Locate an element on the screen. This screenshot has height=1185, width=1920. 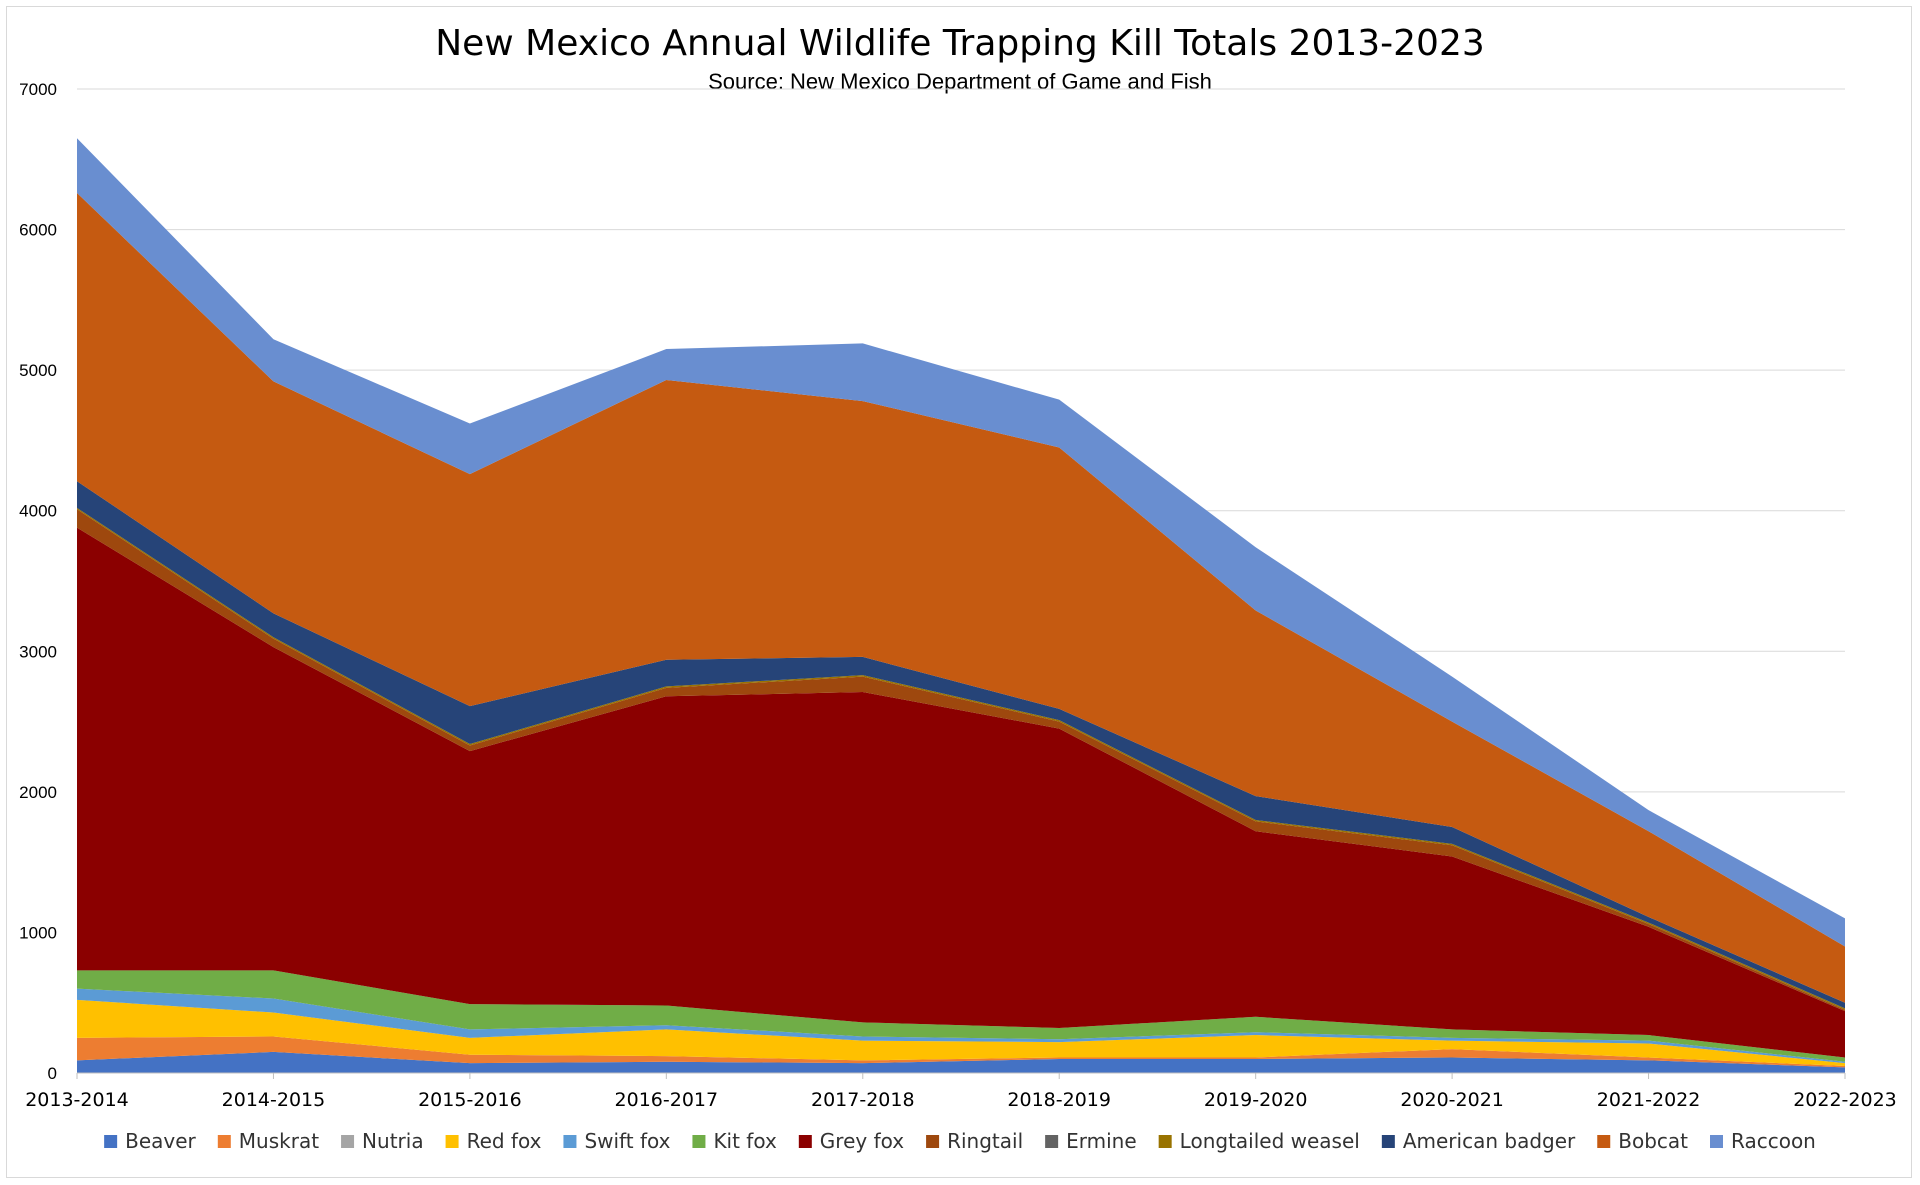
legend-label: Beaver is located at coordinates (160, 1141).